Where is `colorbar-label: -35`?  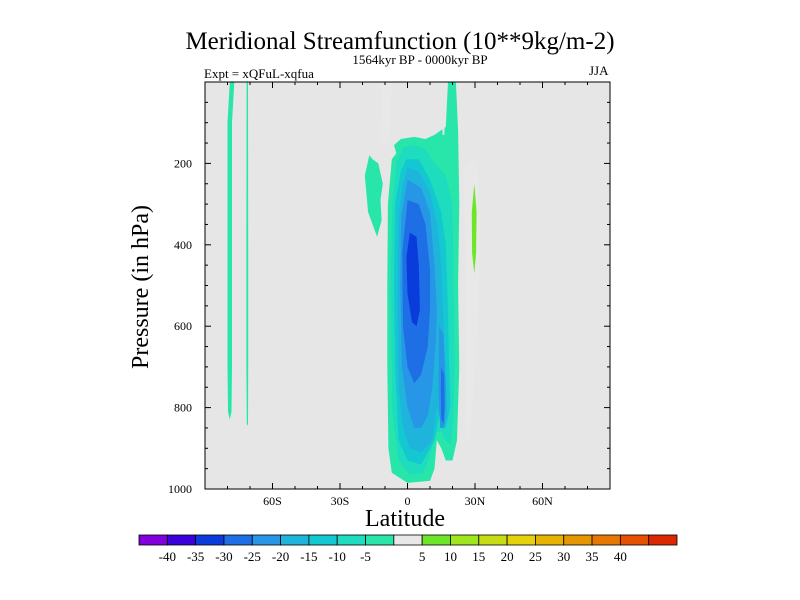
colorbar-label: -35 is located at coordinates (195, 556).